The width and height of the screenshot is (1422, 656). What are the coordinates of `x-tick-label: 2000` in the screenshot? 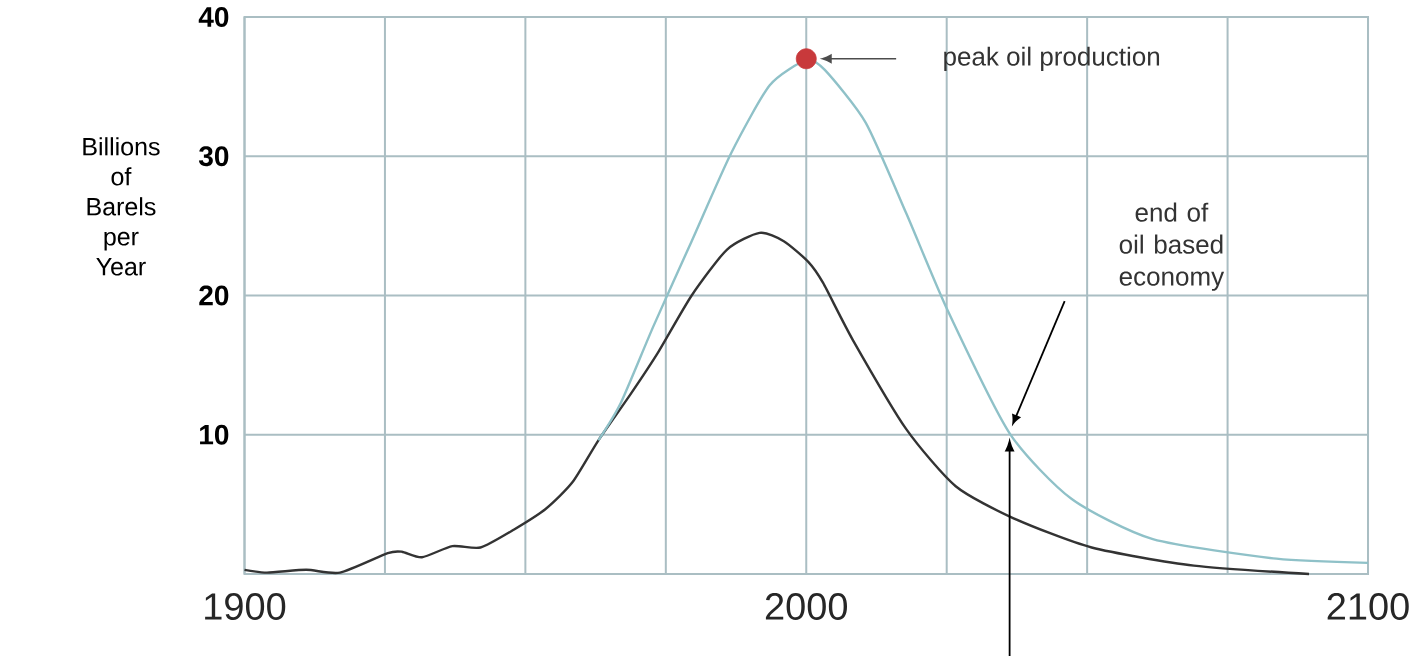 It's located at (806, 606).